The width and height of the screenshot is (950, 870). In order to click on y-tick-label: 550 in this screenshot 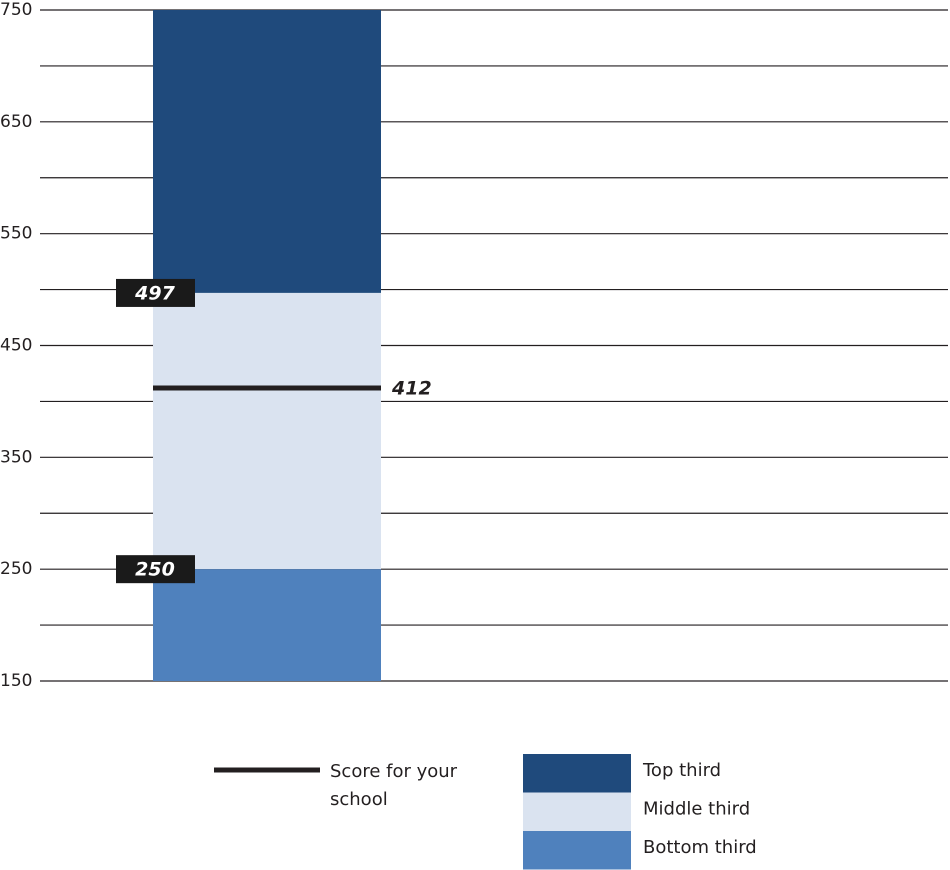, I will do `click(16, 234)`.